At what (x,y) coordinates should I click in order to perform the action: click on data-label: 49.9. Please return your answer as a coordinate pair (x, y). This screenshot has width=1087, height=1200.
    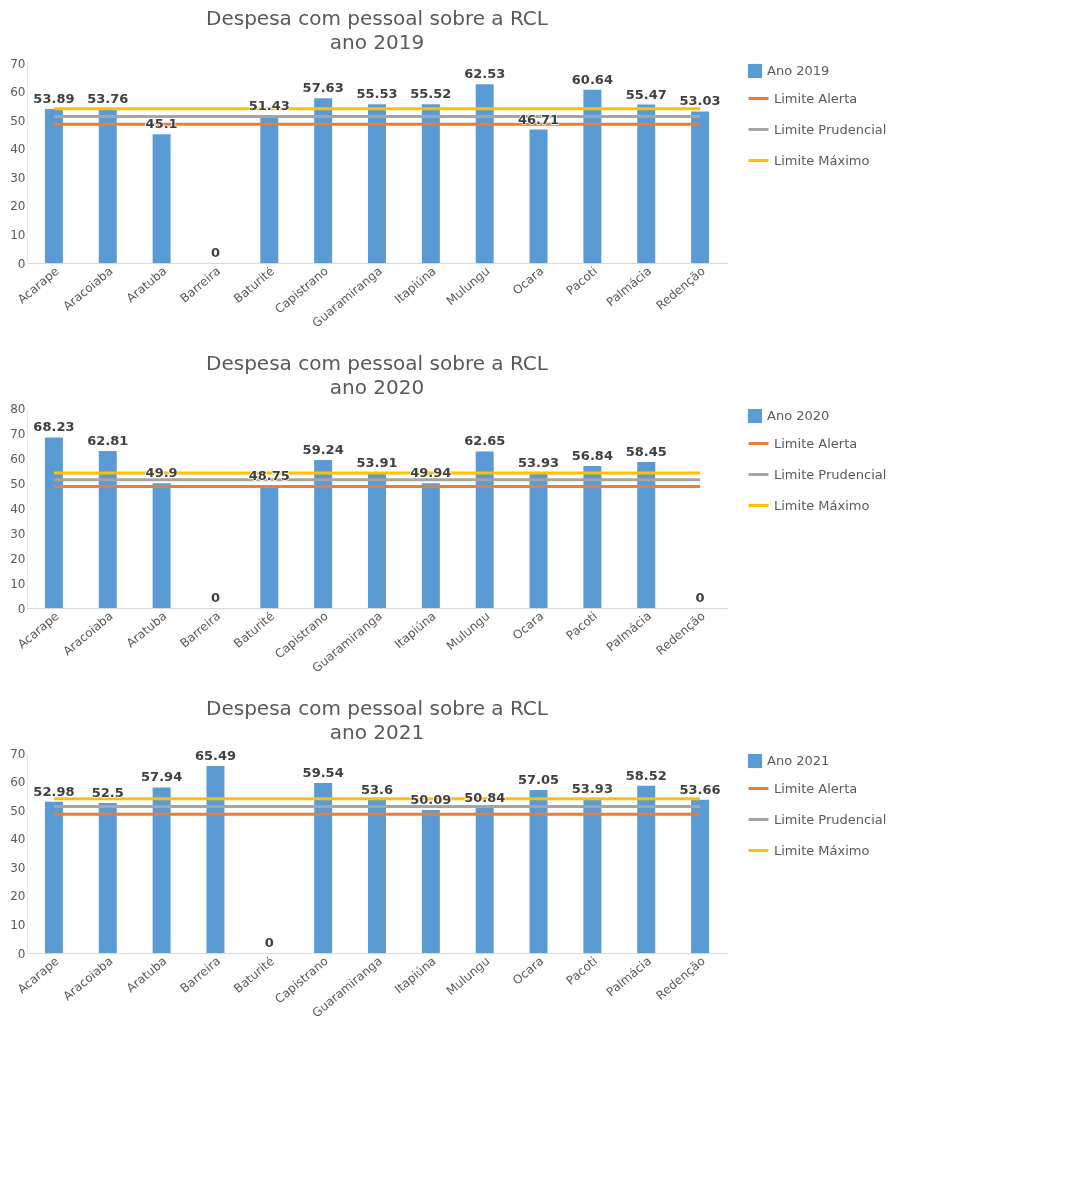
    Looking at the image, I should click on (161, 473).